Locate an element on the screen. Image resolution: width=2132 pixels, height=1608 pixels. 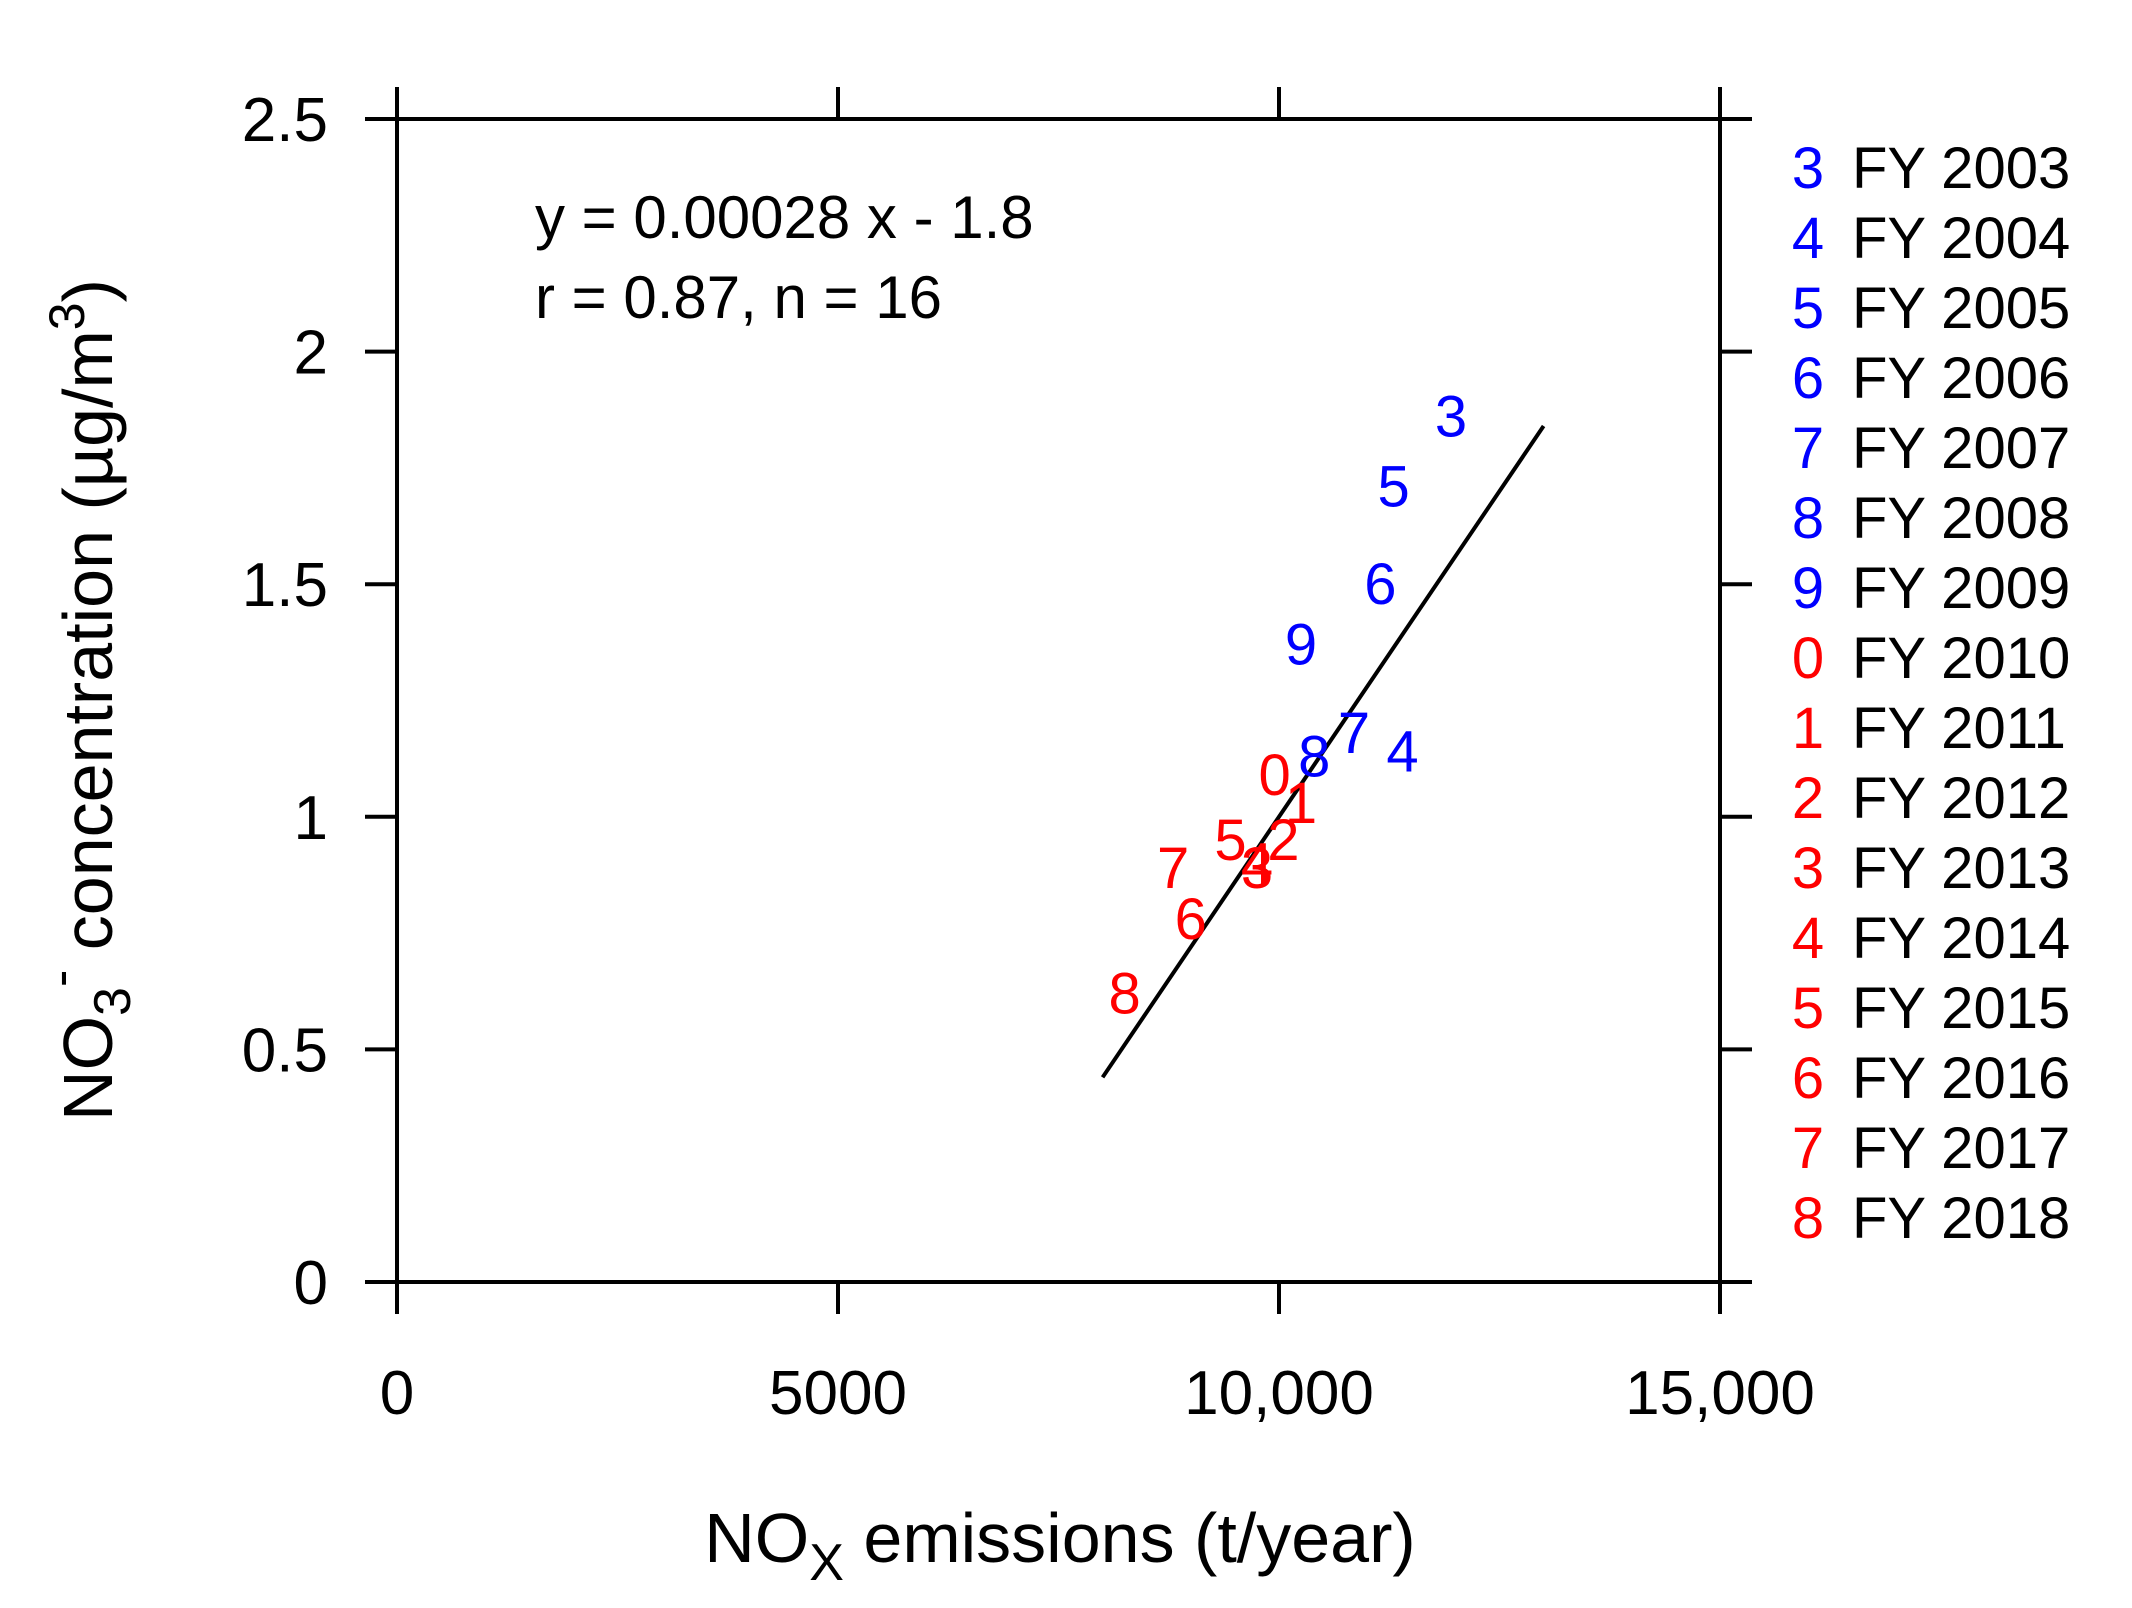
legend-code: 0 is located at coordinates (1808, 658).